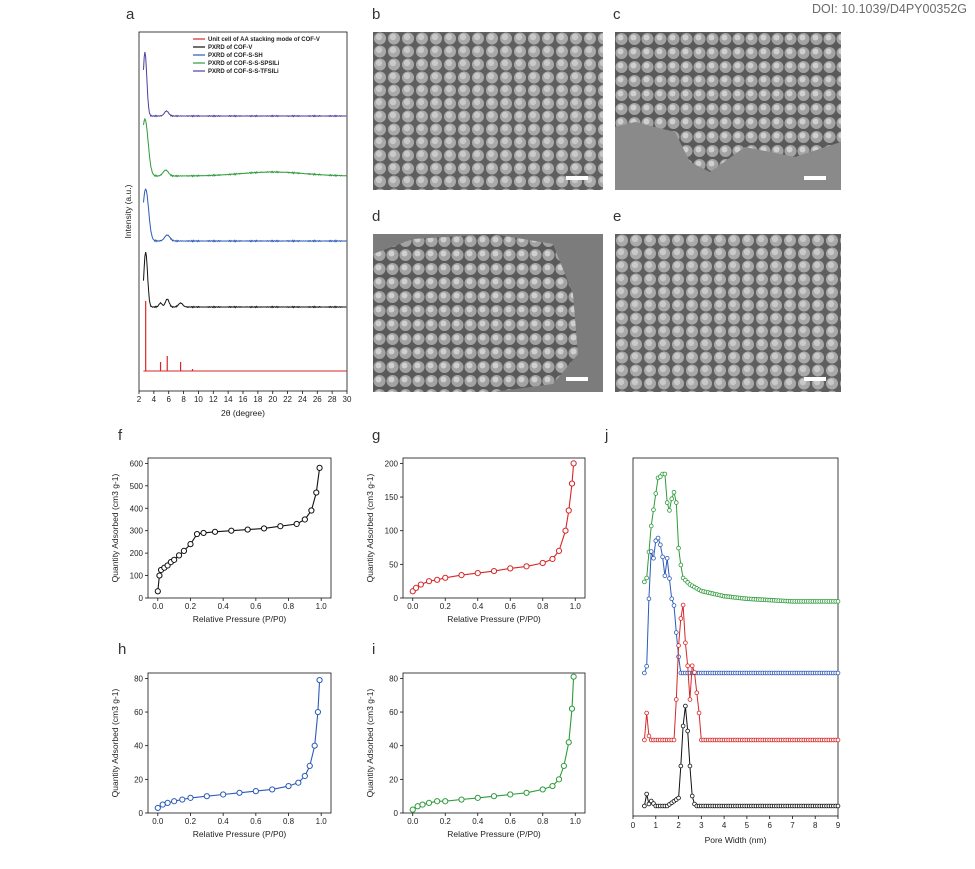  Describe the element at coordinates (191, 821) in the screenshot. I see `h-xtick-label: 0.2` at that location.